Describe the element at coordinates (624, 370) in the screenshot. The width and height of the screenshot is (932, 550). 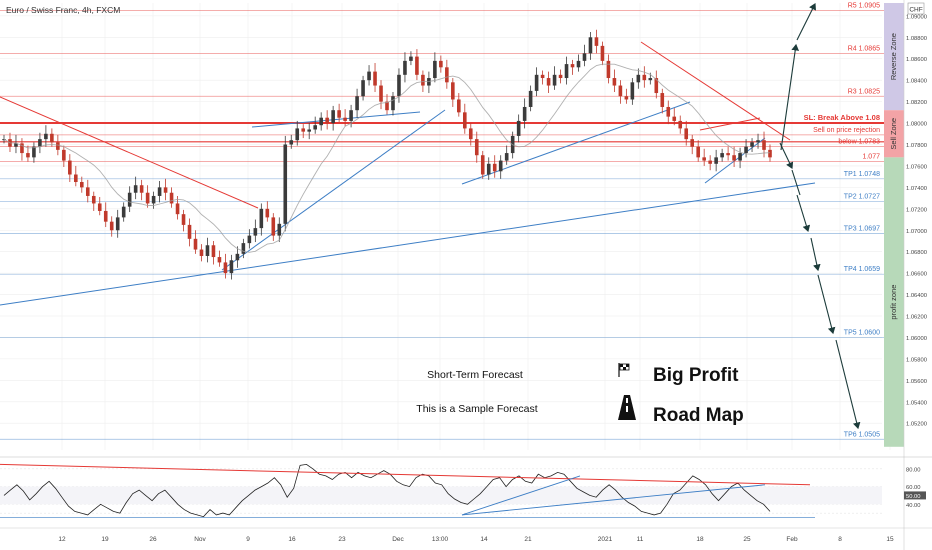
I see `flag-icon` at that location.